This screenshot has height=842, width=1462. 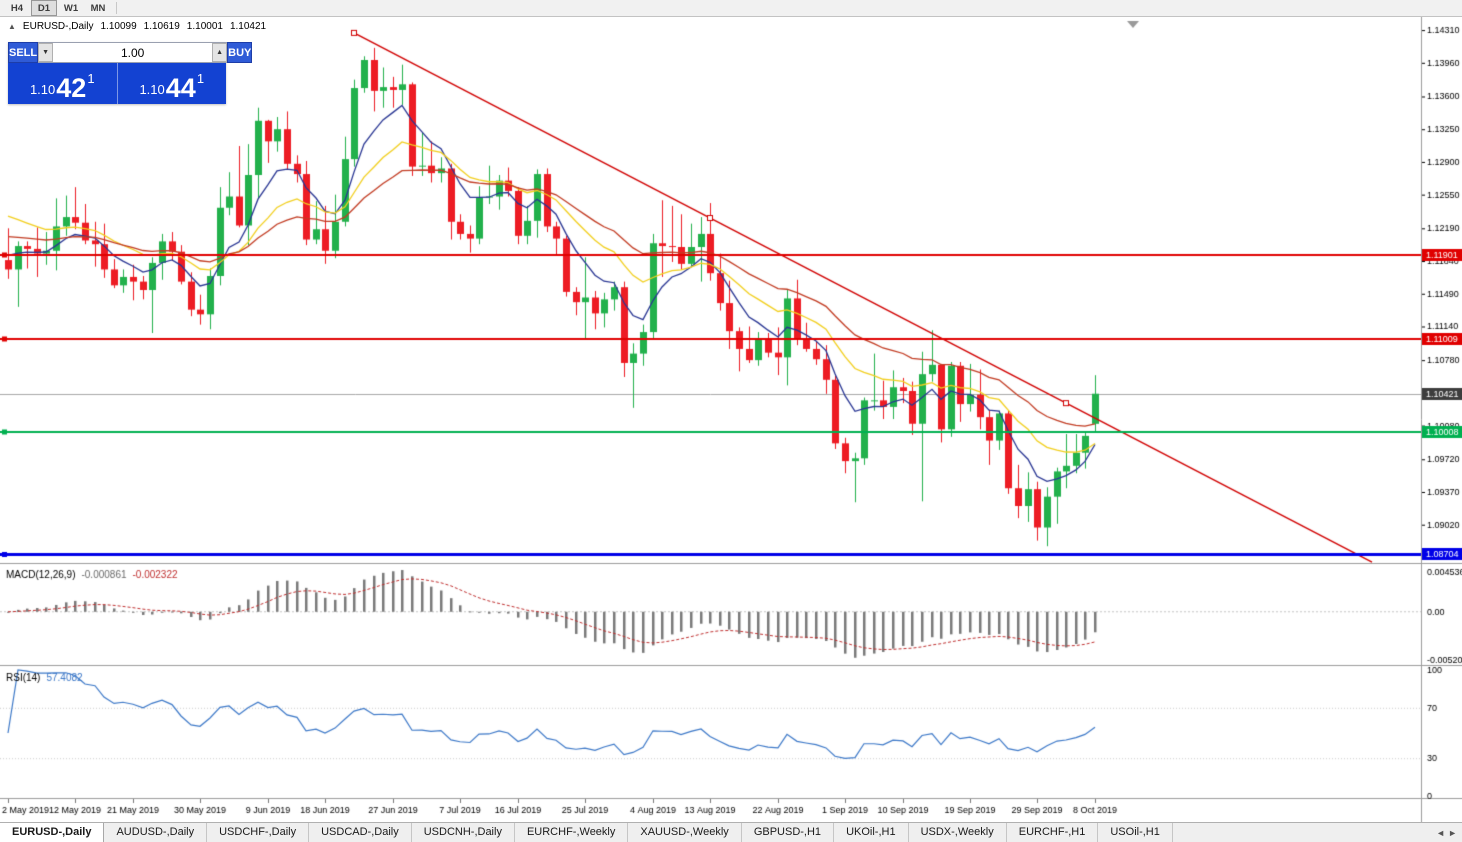 I want to click on tab-eurchf-h1: EURCHF-,H1, so click(x=1053, y=832).